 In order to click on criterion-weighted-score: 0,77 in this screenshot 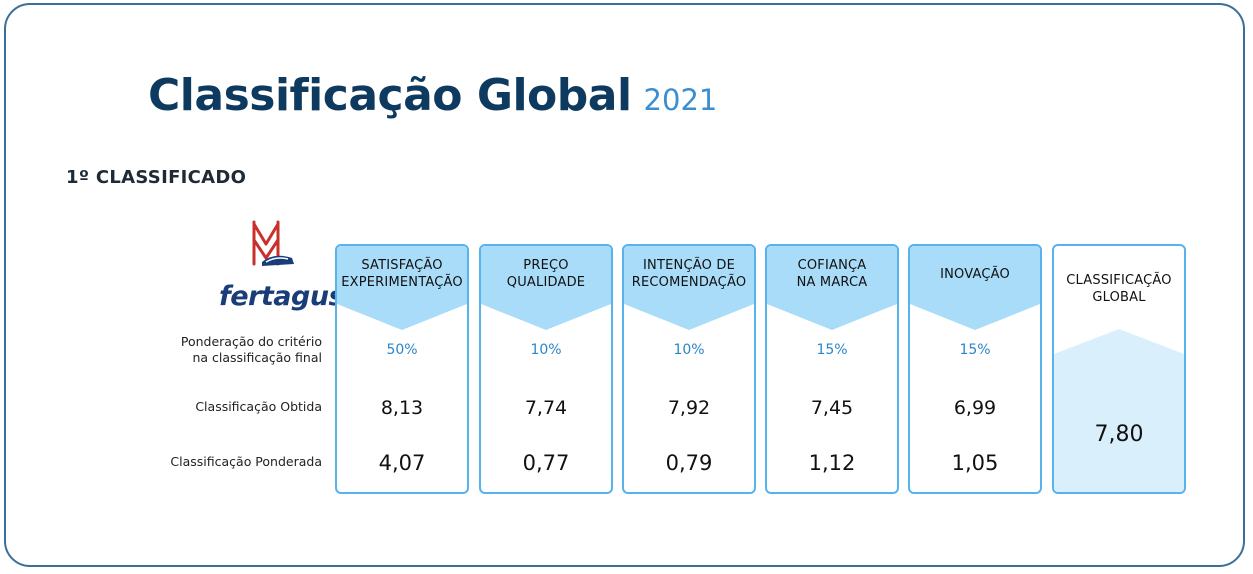, I will do `click(546, 463)`.